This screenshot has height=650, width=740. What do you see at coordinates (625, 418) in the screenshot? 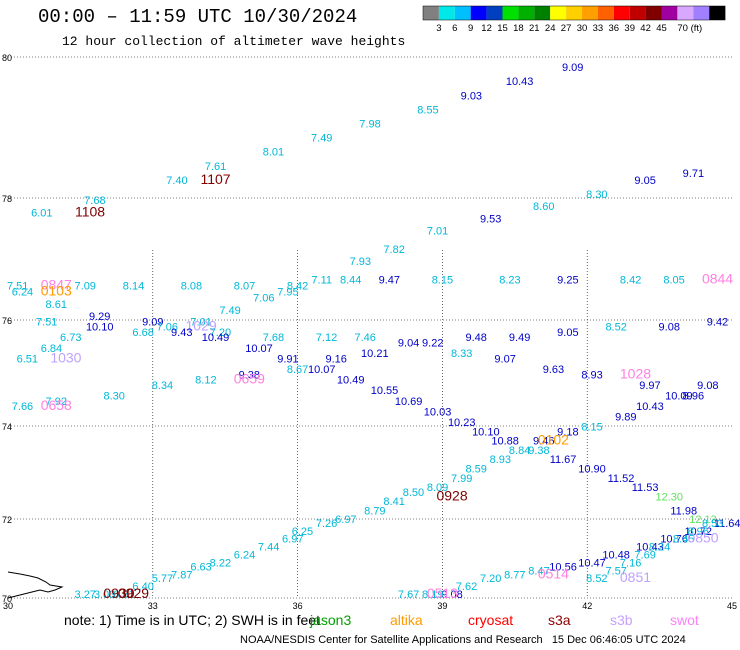
I see `wave-height-label: 9.89` at bounding box center [625, 418].